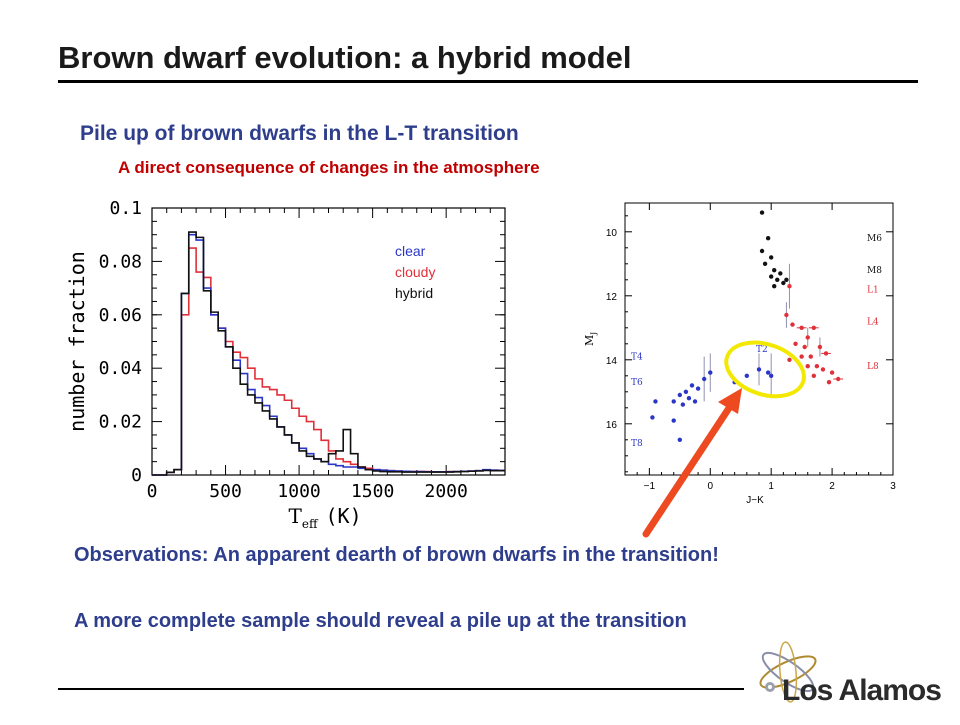 This screenshot has width=960, height=725. Describe the element at coordinates (788, 672) in the screenshot. I see `atom-logo-icon` at that location.